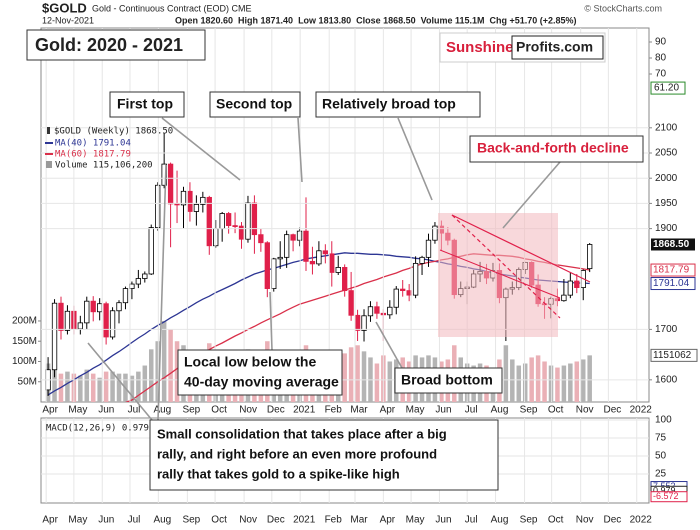 This screenshot has height=530, width=700. Describe the element at coordinates (666, 153) in the screenshot. I see `y-tick-label: 2050` at that location.